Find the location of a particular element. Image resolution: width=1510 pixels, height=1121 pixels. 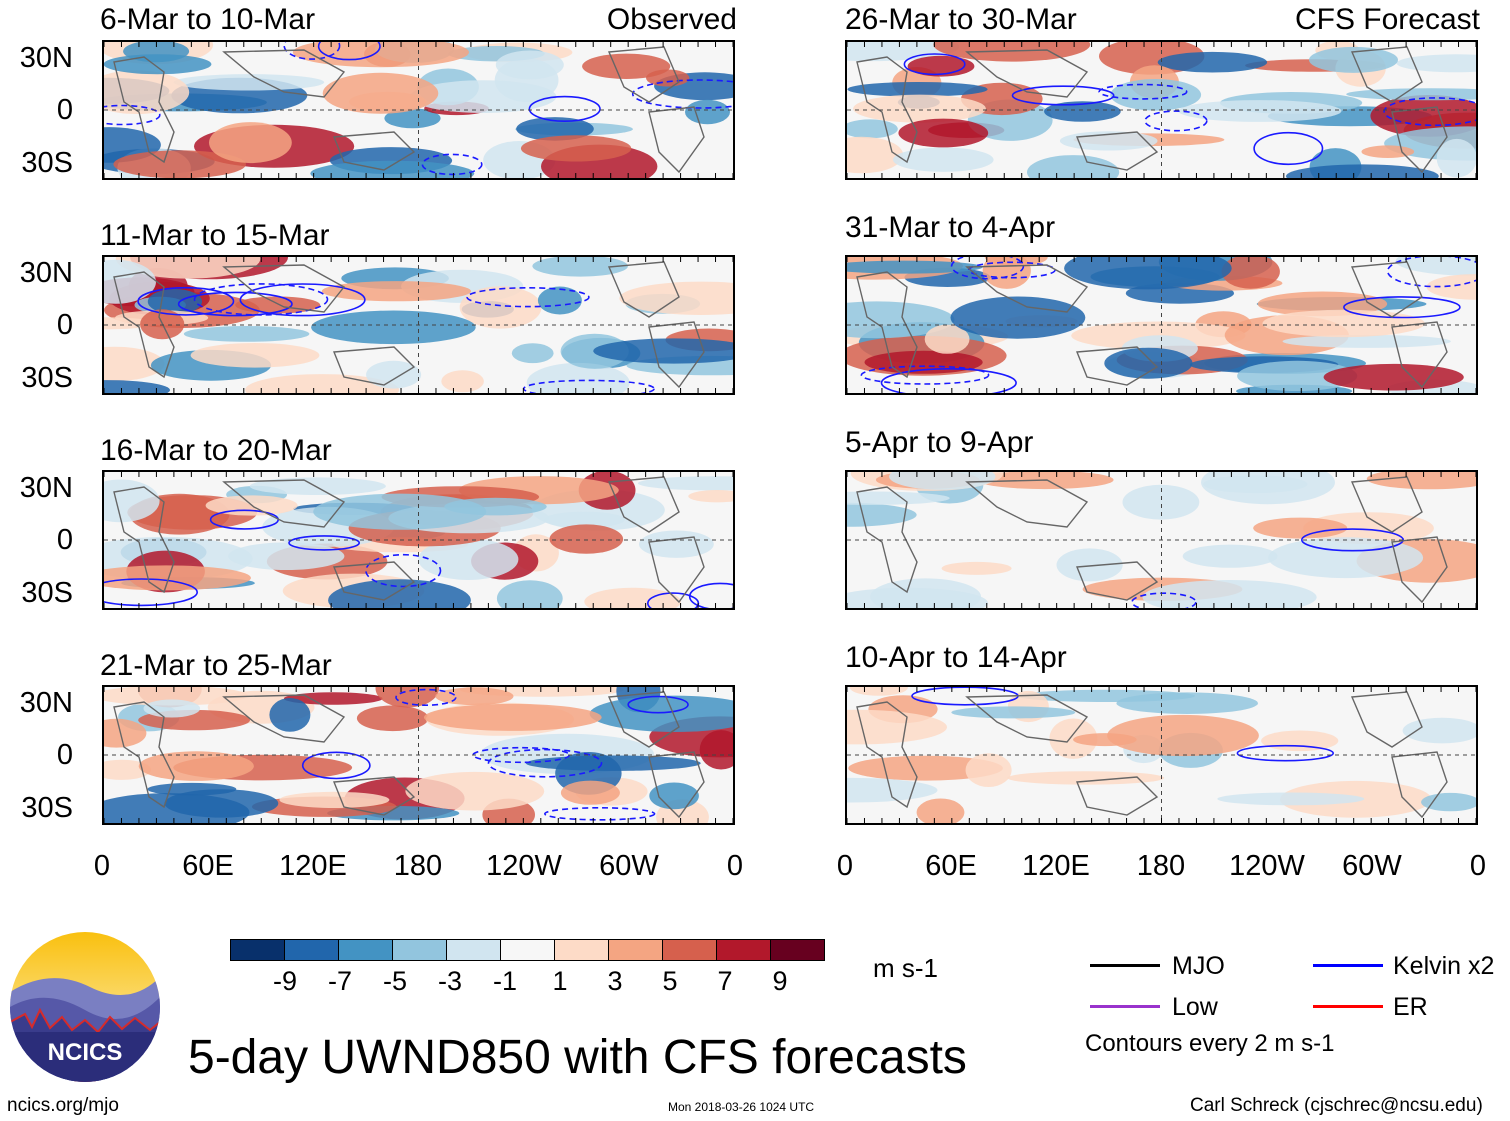

logo-text: NCICS is located at coordinates (85, 1052).